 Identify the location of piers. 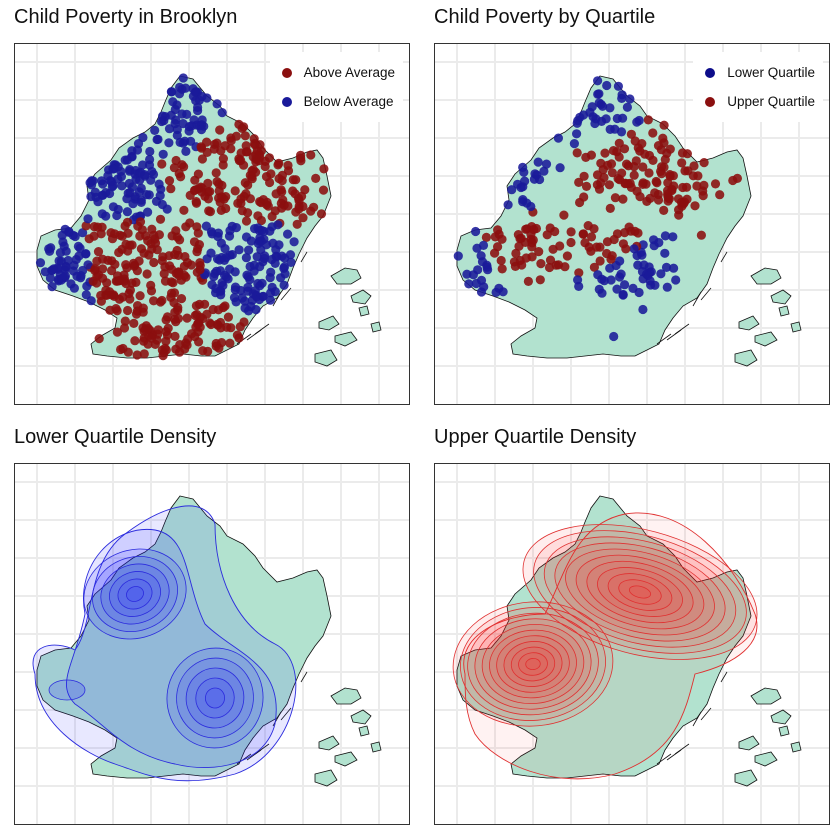
(272, 718).